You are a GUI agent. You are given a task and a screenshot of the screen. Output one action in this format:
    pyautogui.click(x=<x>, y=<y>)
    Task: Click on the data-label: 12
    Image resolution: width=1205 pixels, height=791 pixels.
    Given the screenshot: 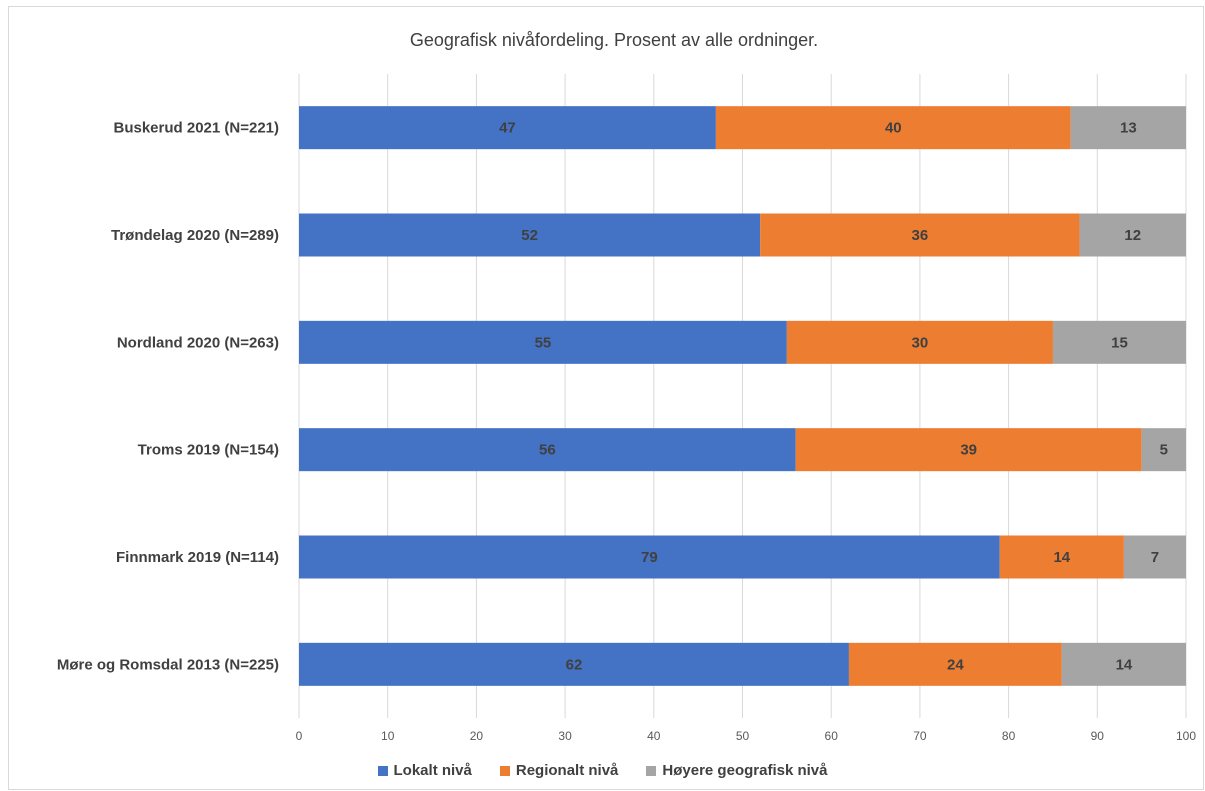 What is the action you would take?
    pyautogui.click(x=1132, y=235)
    